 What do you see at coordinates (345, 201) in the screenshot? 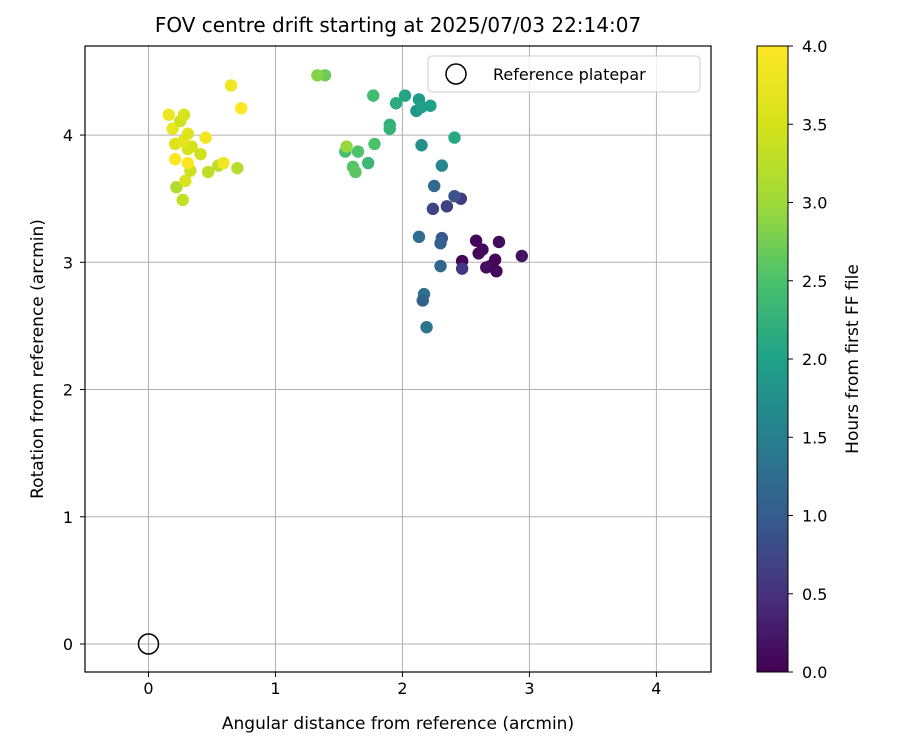
I see `data-points` at bounding box center [345, 201].